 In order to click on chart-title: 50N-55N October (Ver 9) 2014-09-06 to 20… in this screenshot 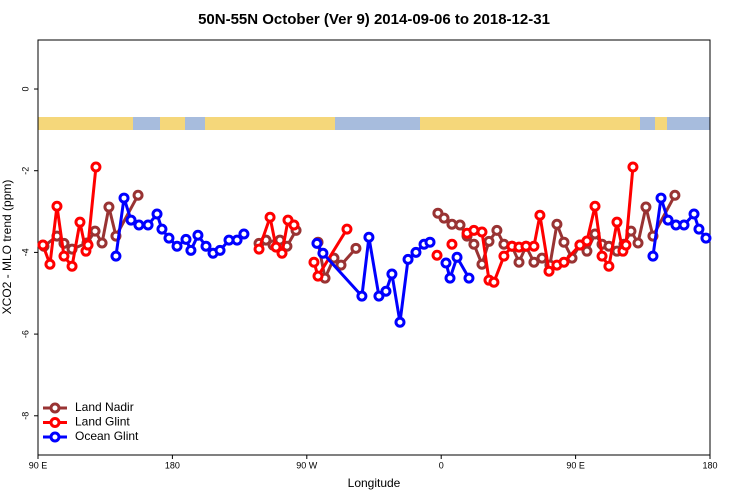, I will do `click(374, 19)`.